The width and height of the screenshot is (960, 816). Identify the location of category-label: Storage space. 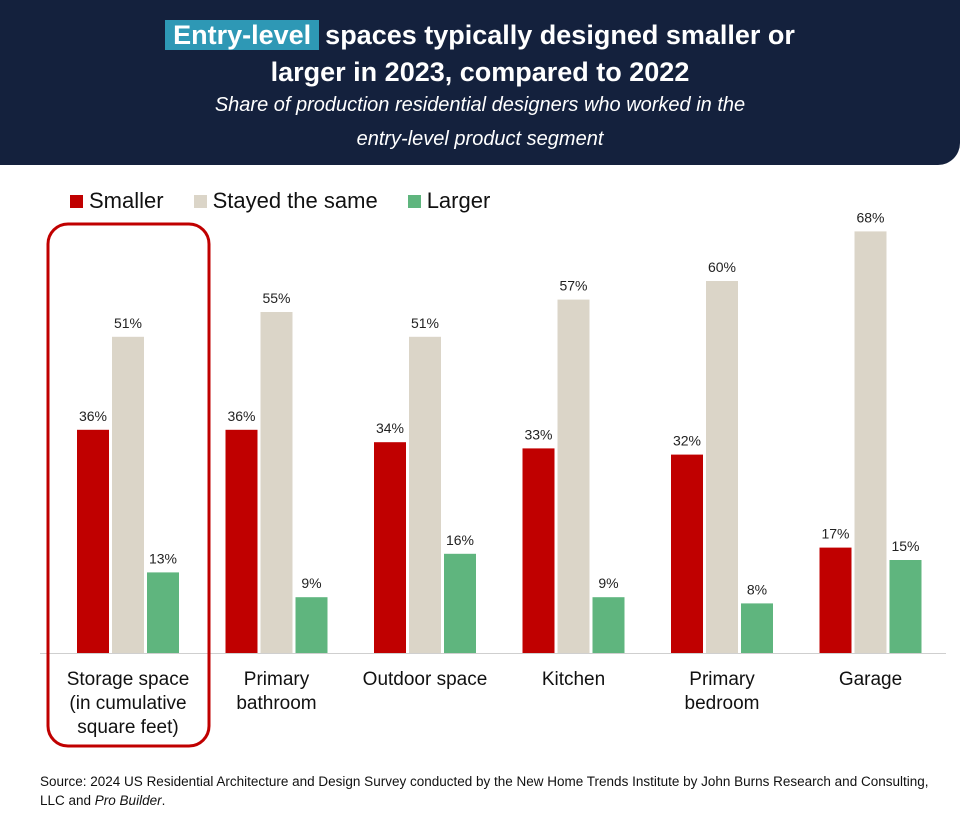
(128, 679).